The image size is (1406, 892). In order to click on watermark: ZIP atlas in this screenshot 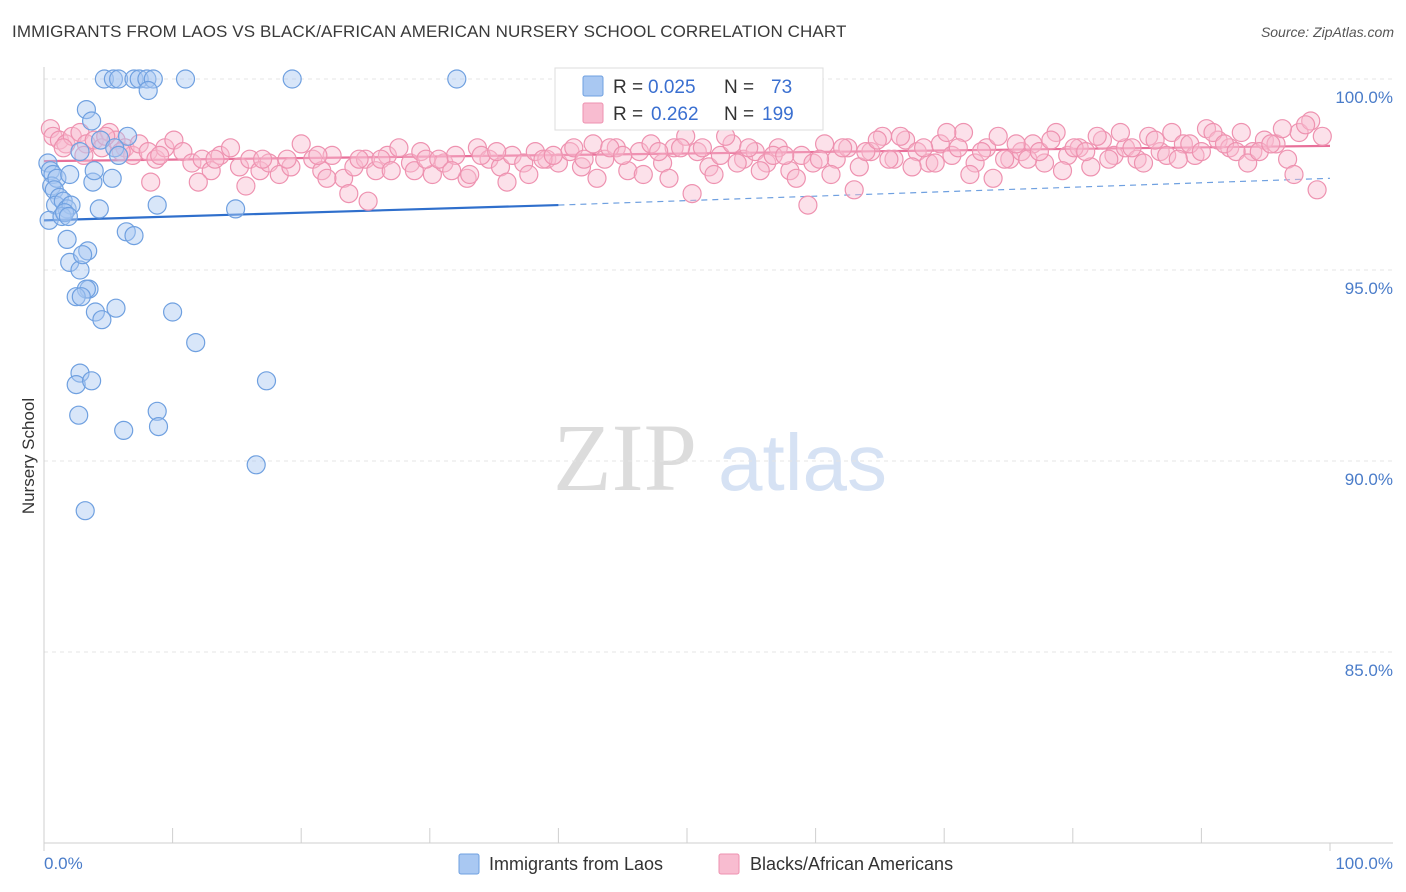, I will do `click(720, 457)`.